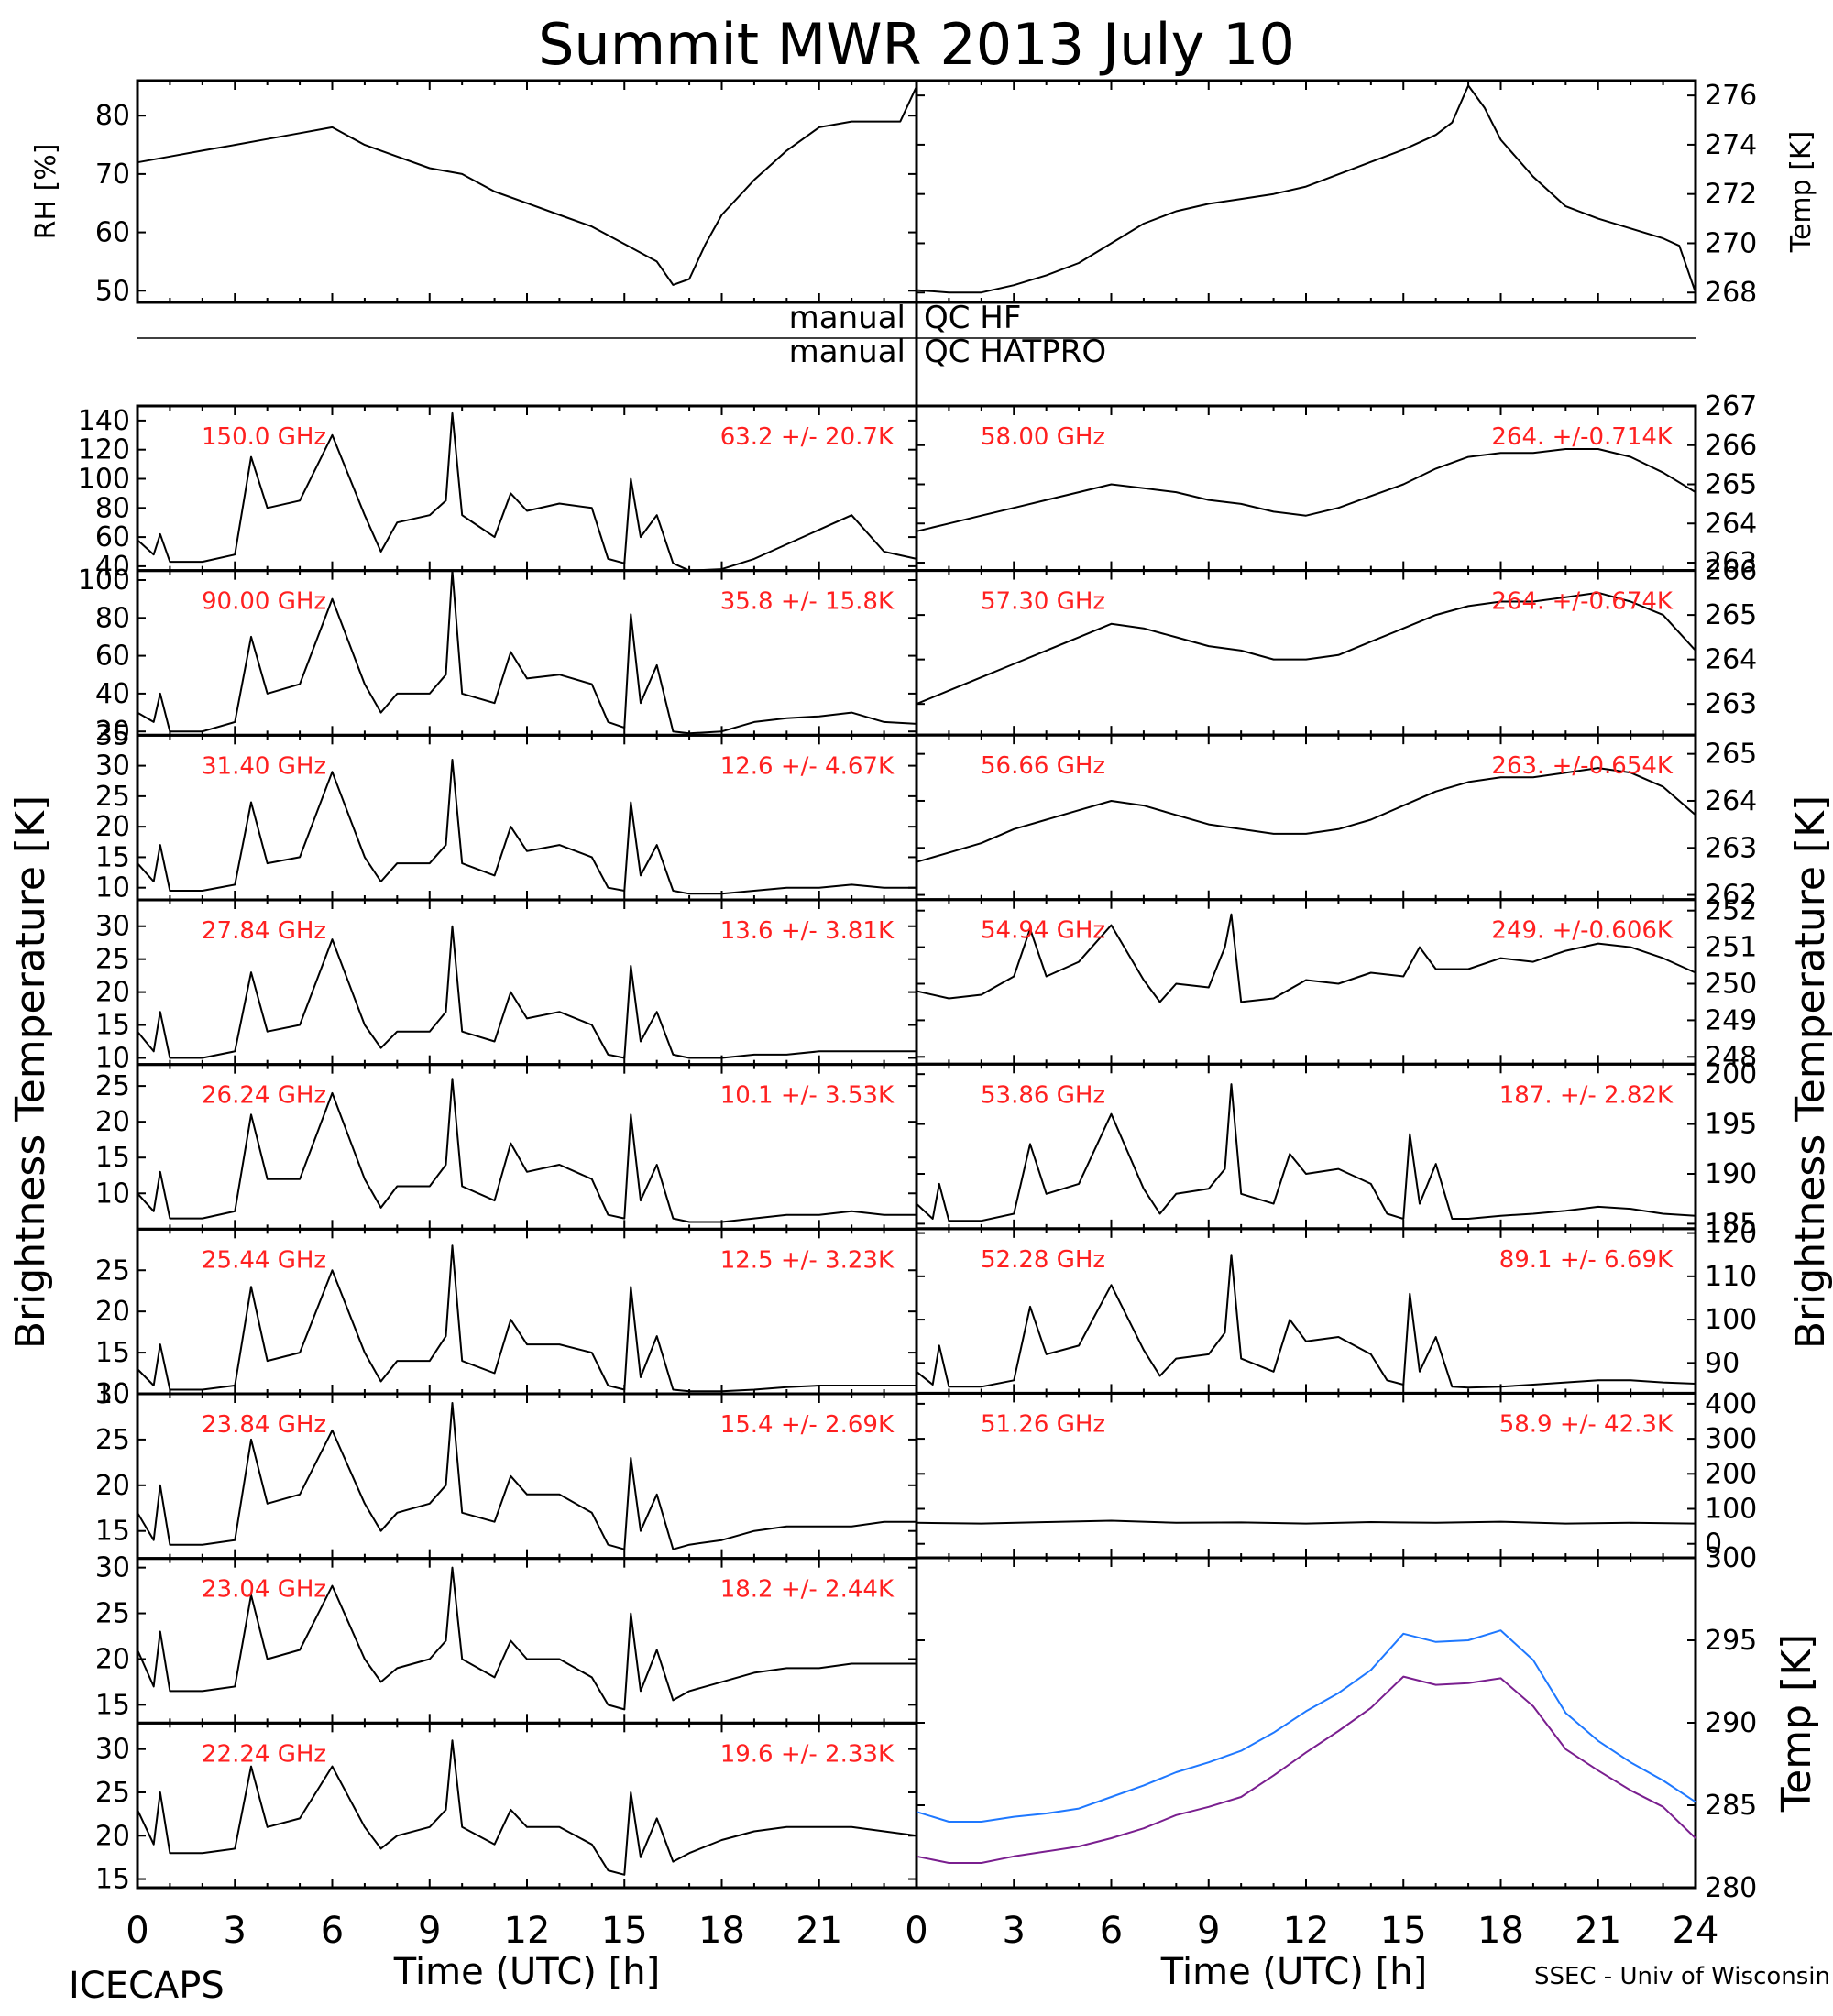  What do you see at coordinates (807, 931) in the screenshot?
I see `channel-stats-c2784: 13.6 +/- 3.81K` at bounding box center [807, 931].